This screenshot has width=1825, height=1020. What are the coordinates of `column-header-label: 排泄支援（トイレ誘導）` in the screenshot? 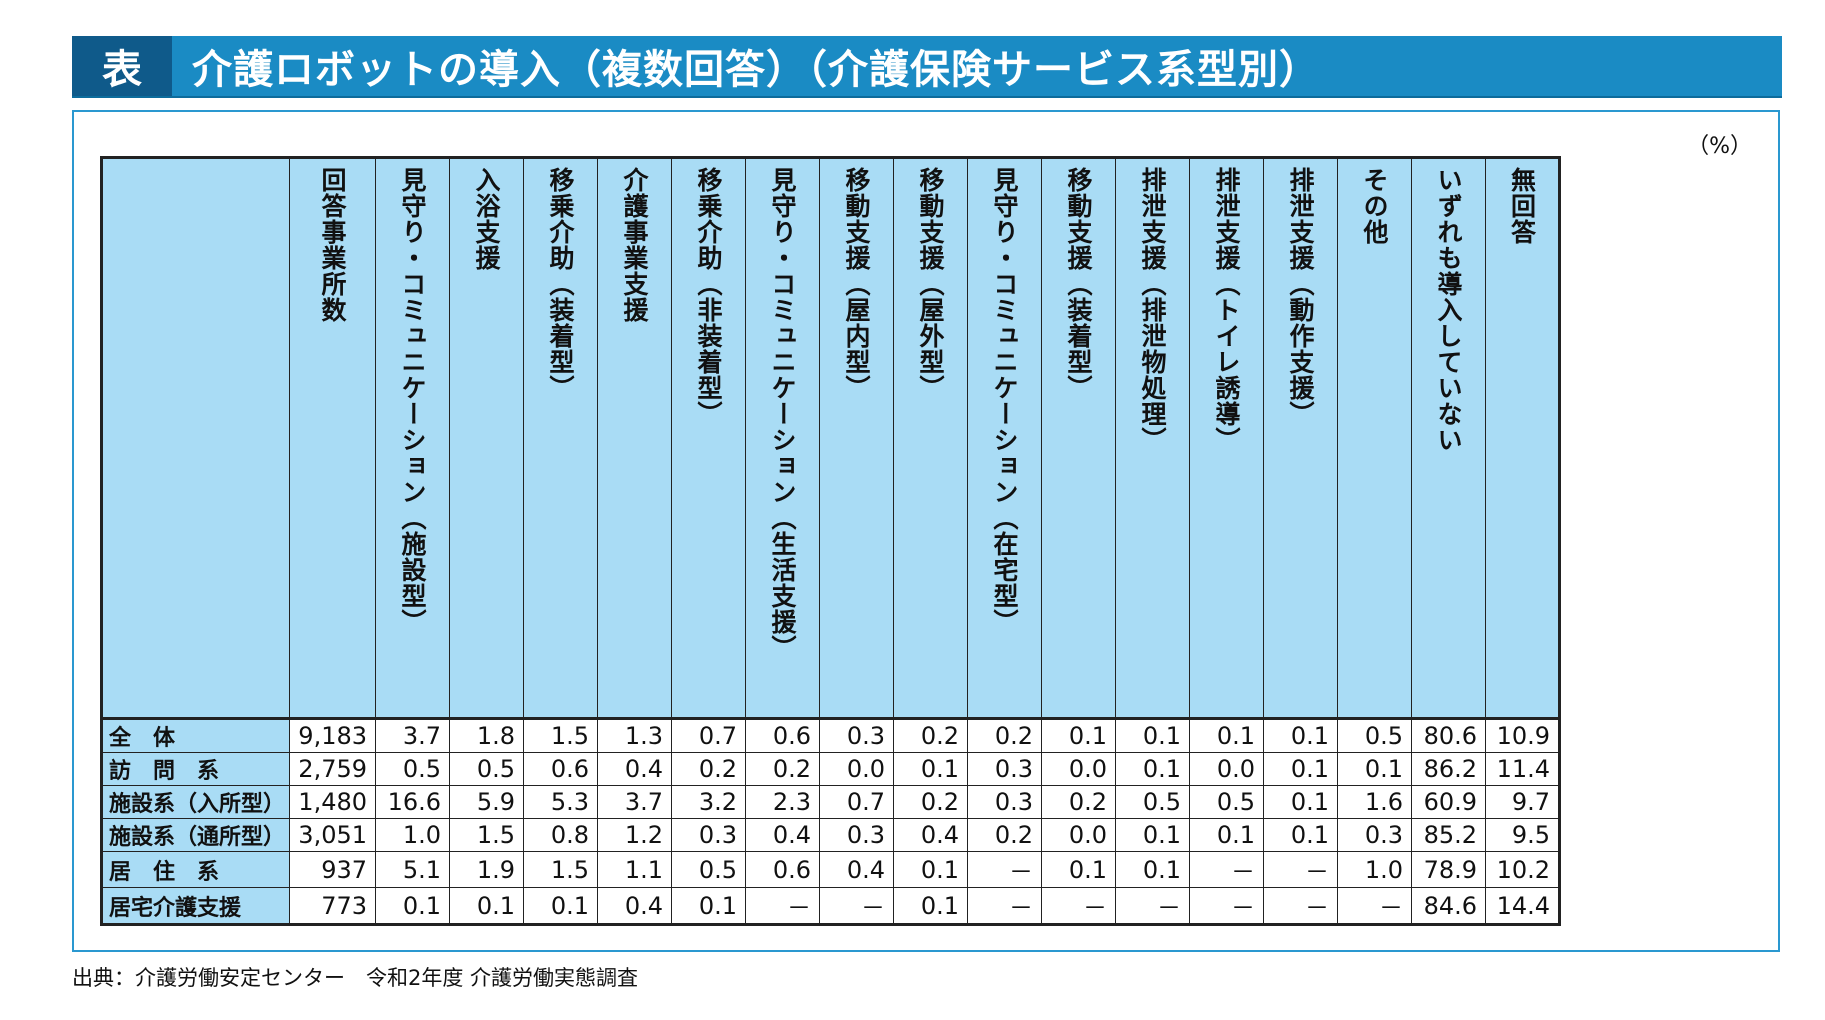 It's located at (1227, 310).